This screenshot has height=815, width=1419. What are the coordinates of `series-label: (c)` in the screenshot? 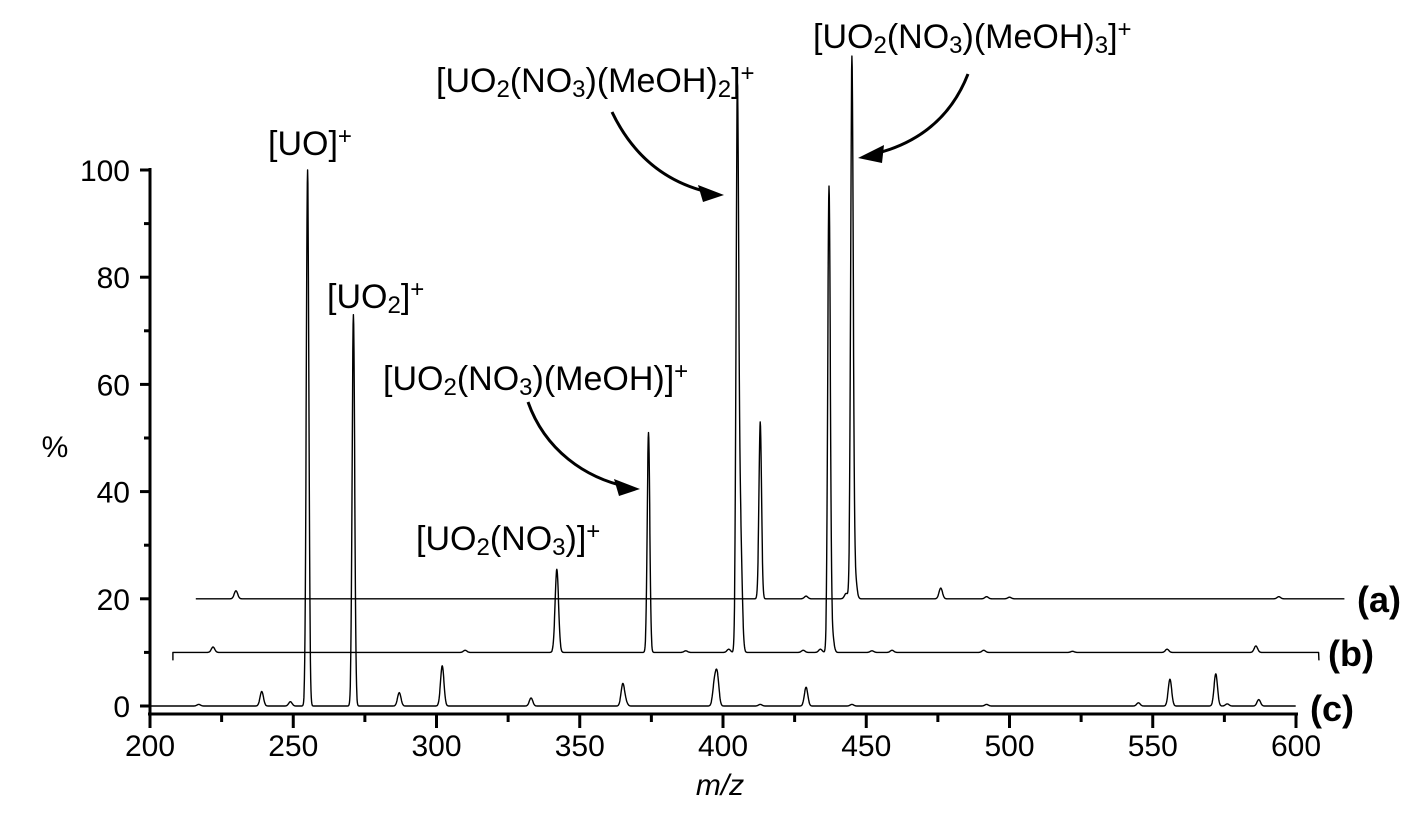 It's located at (1332, 708).